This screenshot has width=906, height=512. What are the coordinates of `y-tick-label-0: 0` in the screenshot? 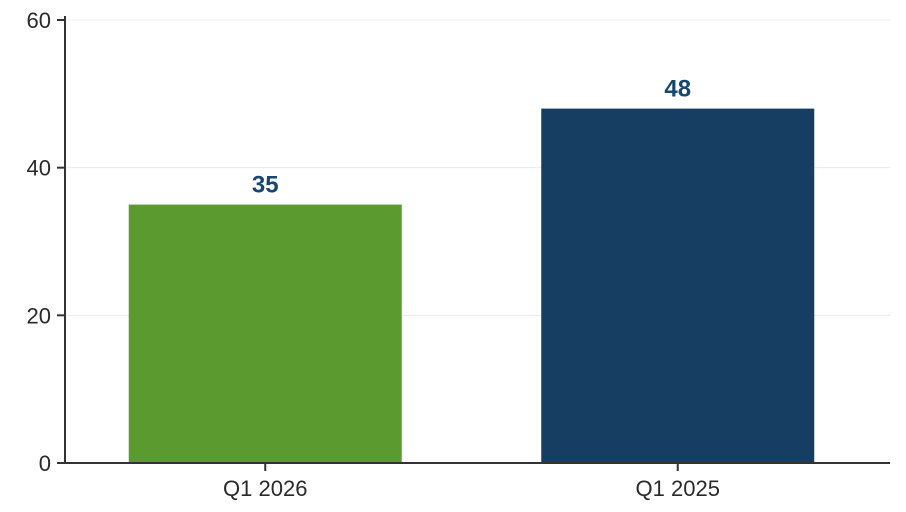 It's located at (45, 463).